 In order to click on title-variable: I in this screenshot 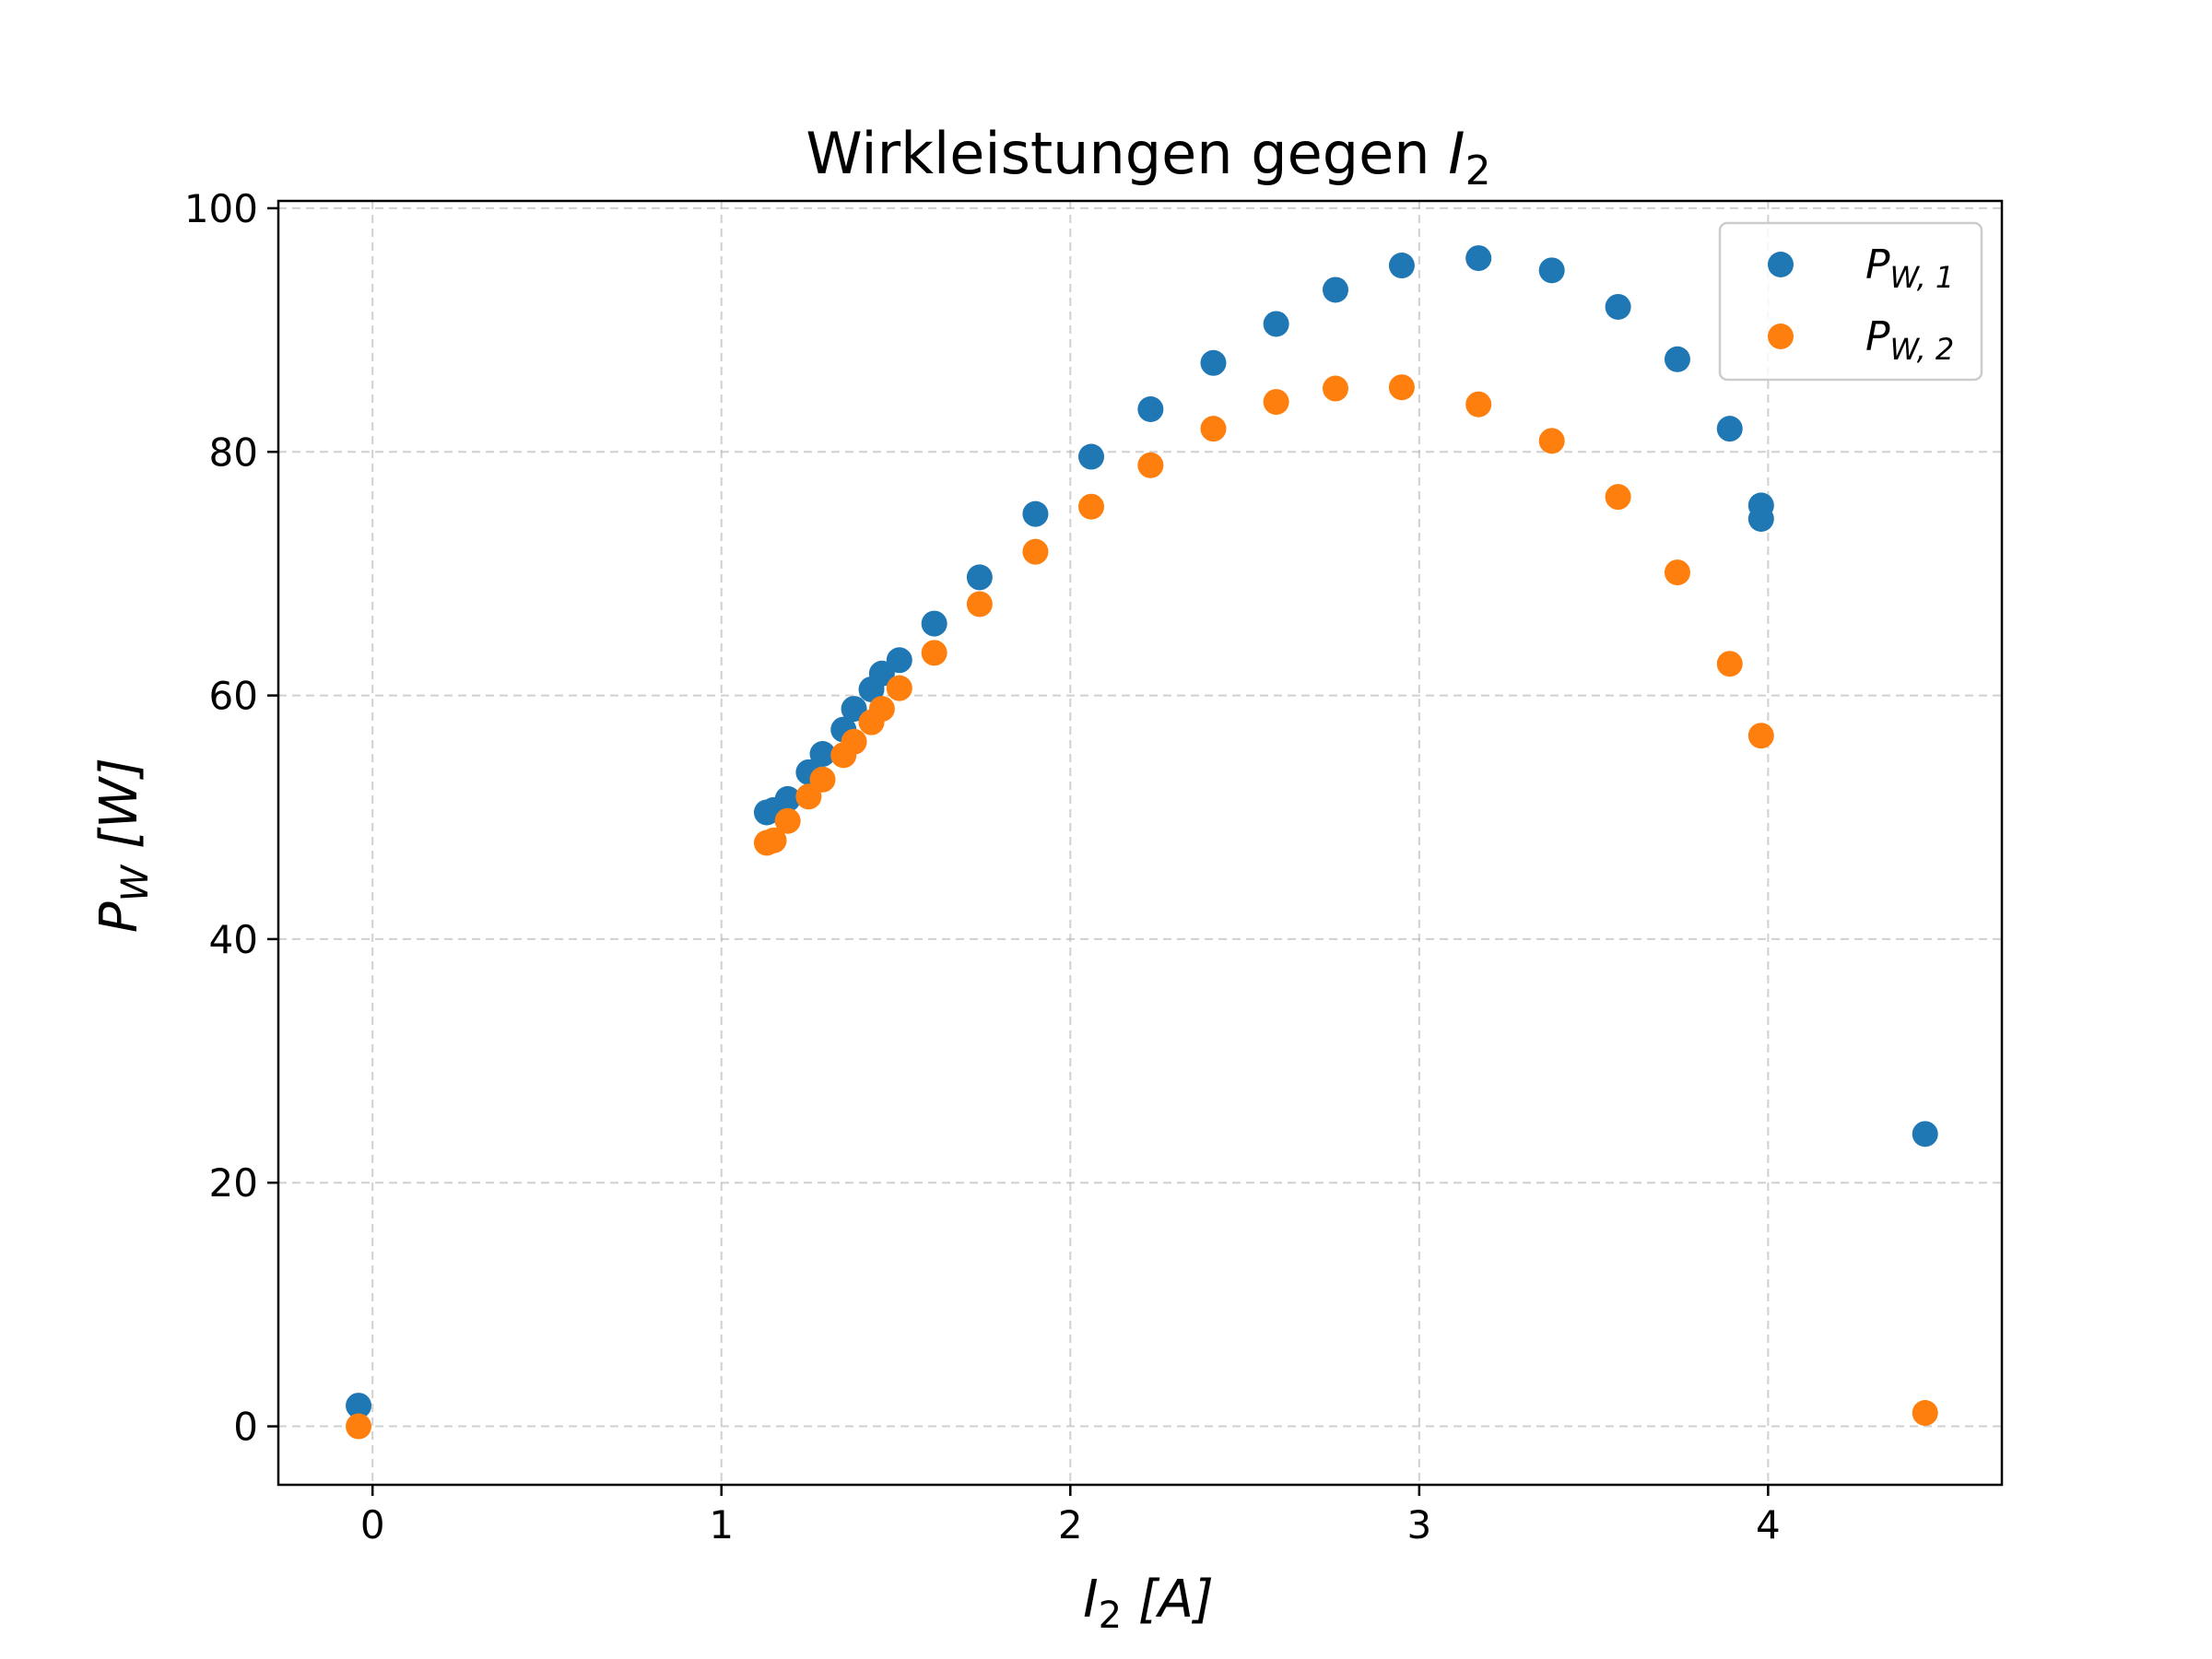, I will do `click(1456, 153)`.